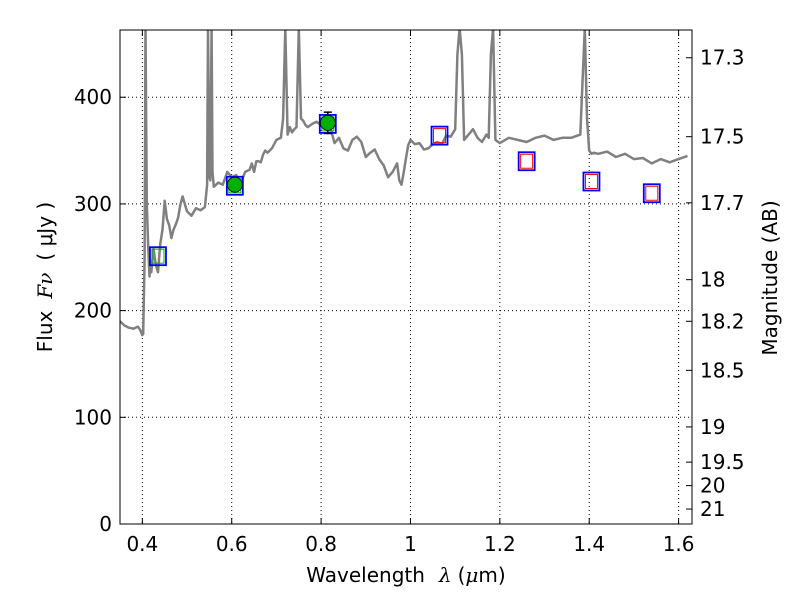 The height and width of the screenshot is (600, 800). I want to click on y-tick-label: 300, so click(93, 204).